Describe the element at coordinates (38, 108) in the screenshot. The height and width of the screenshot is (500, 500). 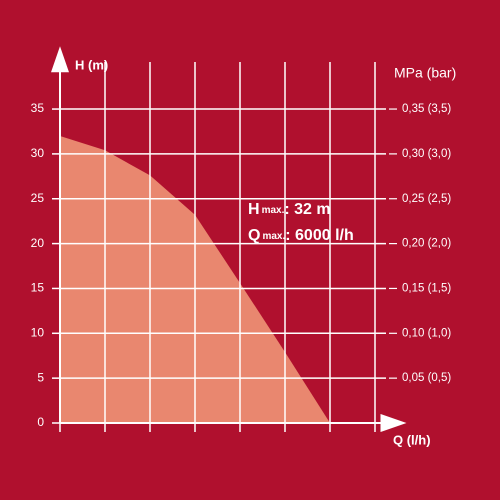
I see `y-tick-label: 35` at that location.